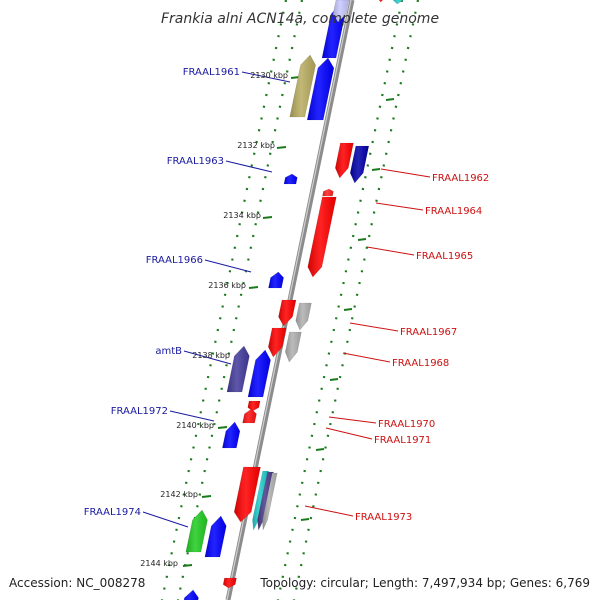 The height and width of the screenshot is (600, 600). Describe the element at coordinates (402, 440) in the screenshot. I see `gene-label-fraal1971: FRAAL1971` at that location.